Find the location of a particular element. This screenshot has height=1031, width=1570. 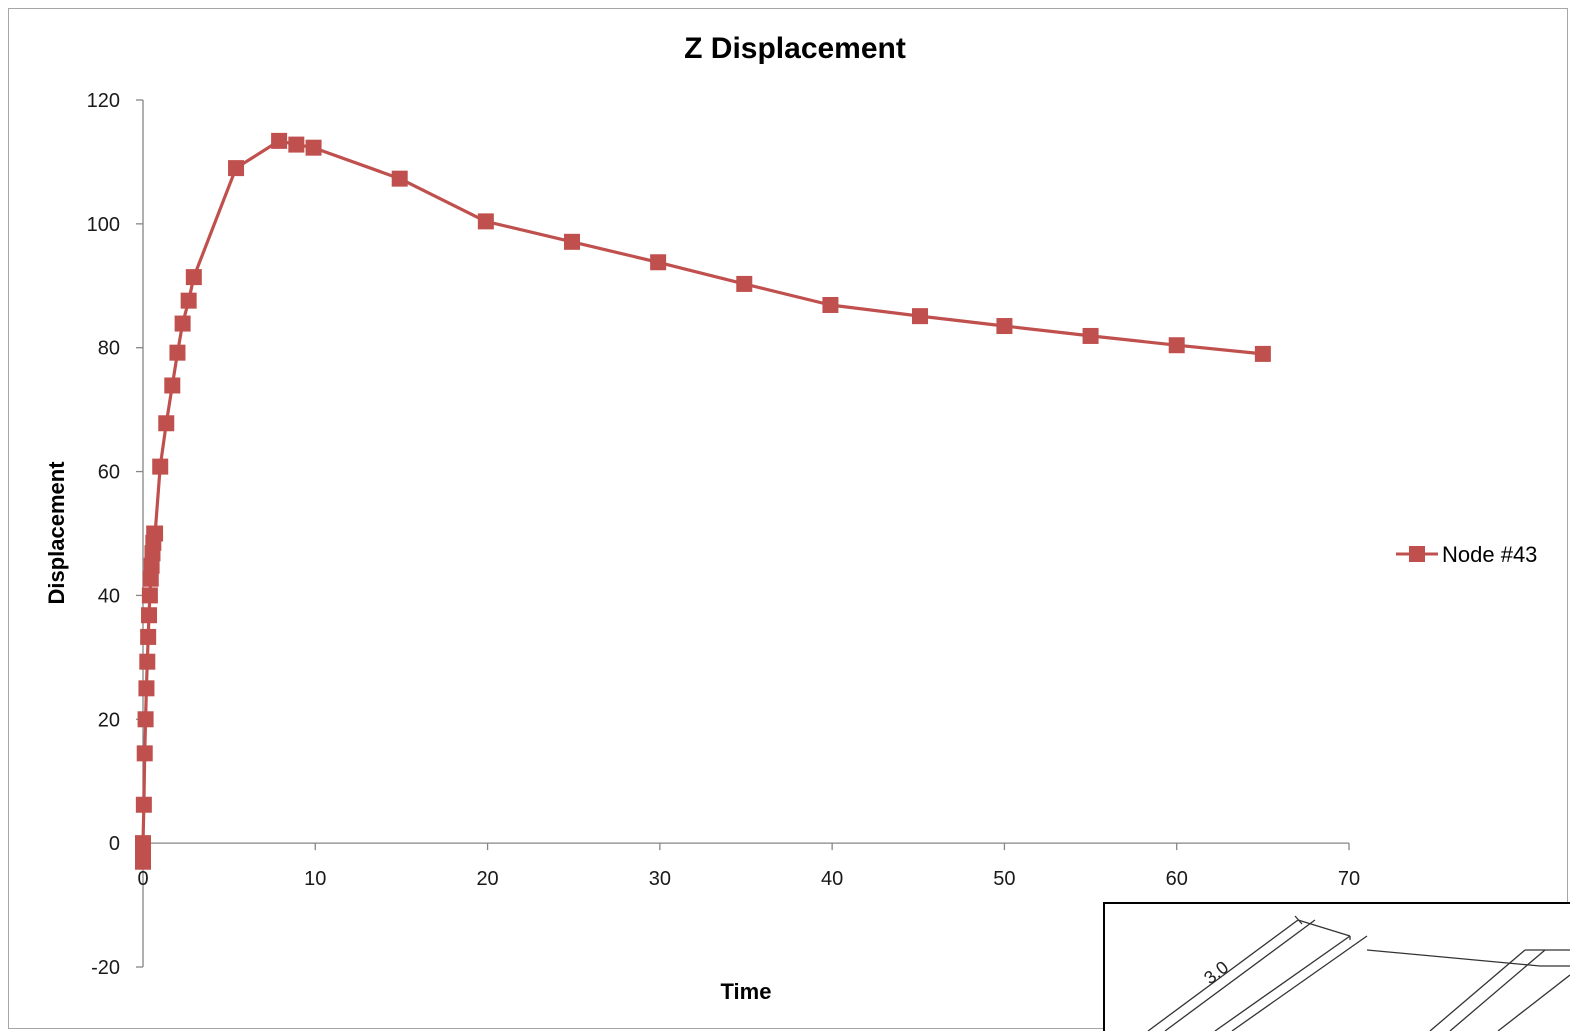

inset-figure: 3.0 is located at coordinates (1336, 966).